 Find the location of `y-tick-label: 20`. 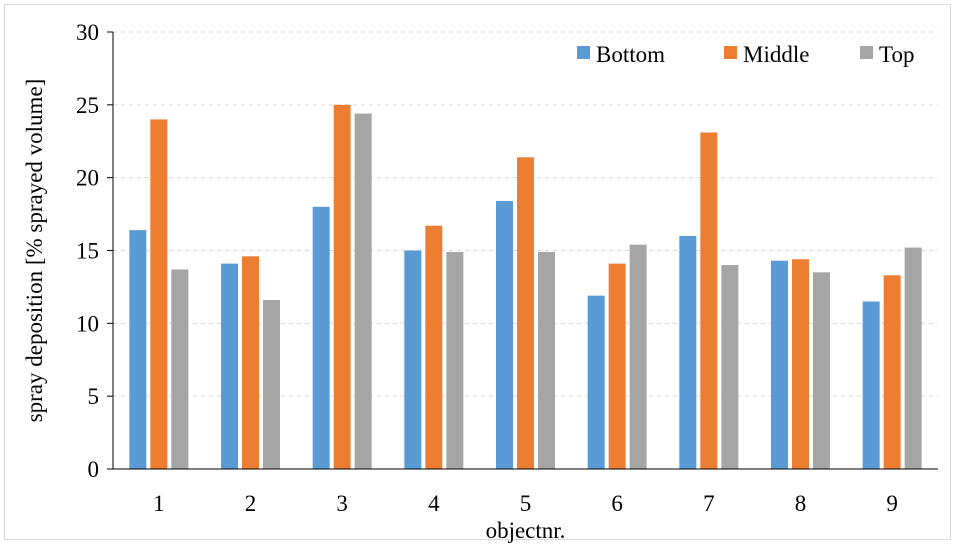

y-tick-label: 20 is located at coordinates (87, 178).